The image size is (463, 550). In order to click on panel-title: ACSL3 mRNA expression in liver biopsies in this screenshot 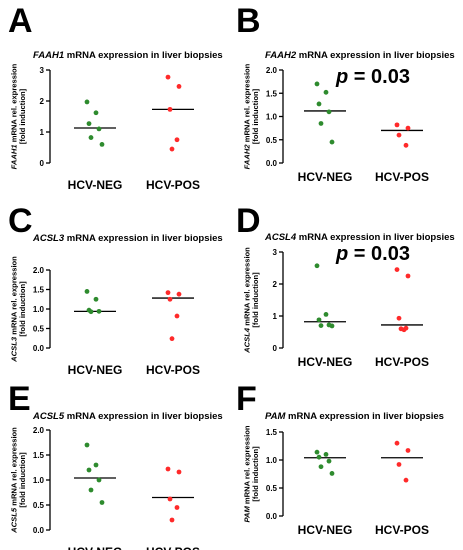, I will do `click(127, 238)`.